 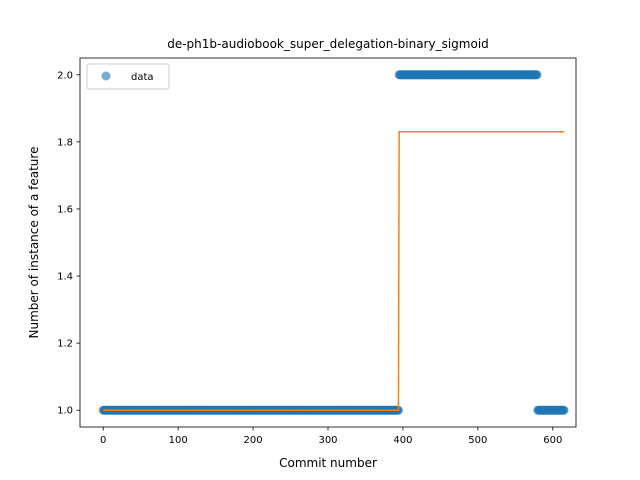 I want to click on x-tick-label: 0, so click(x=103, y=440).